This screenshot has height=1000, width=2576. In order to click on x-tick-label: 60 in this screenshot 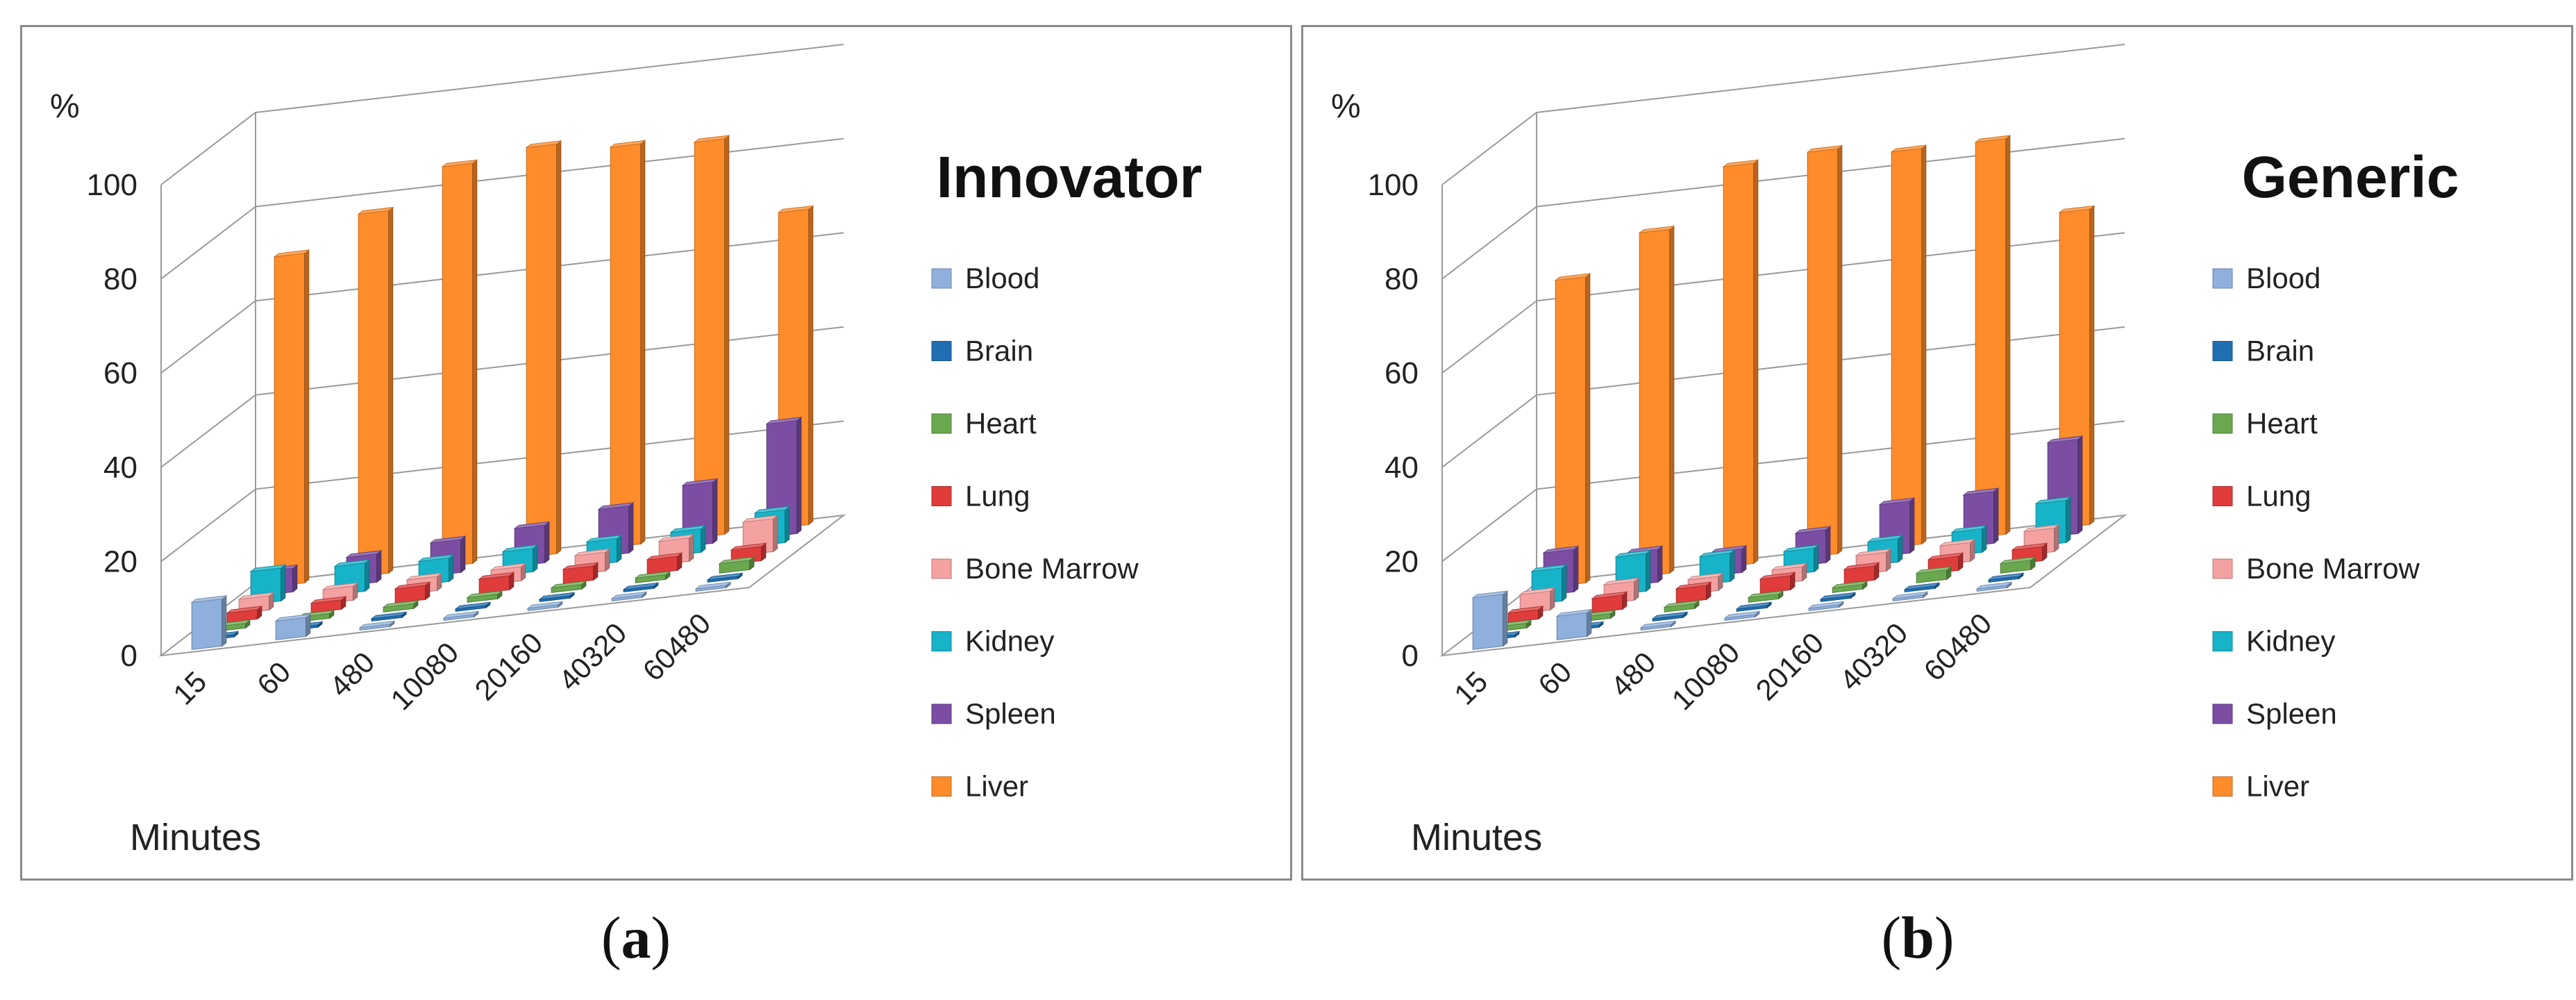, I will do `click(1555, 678)`.